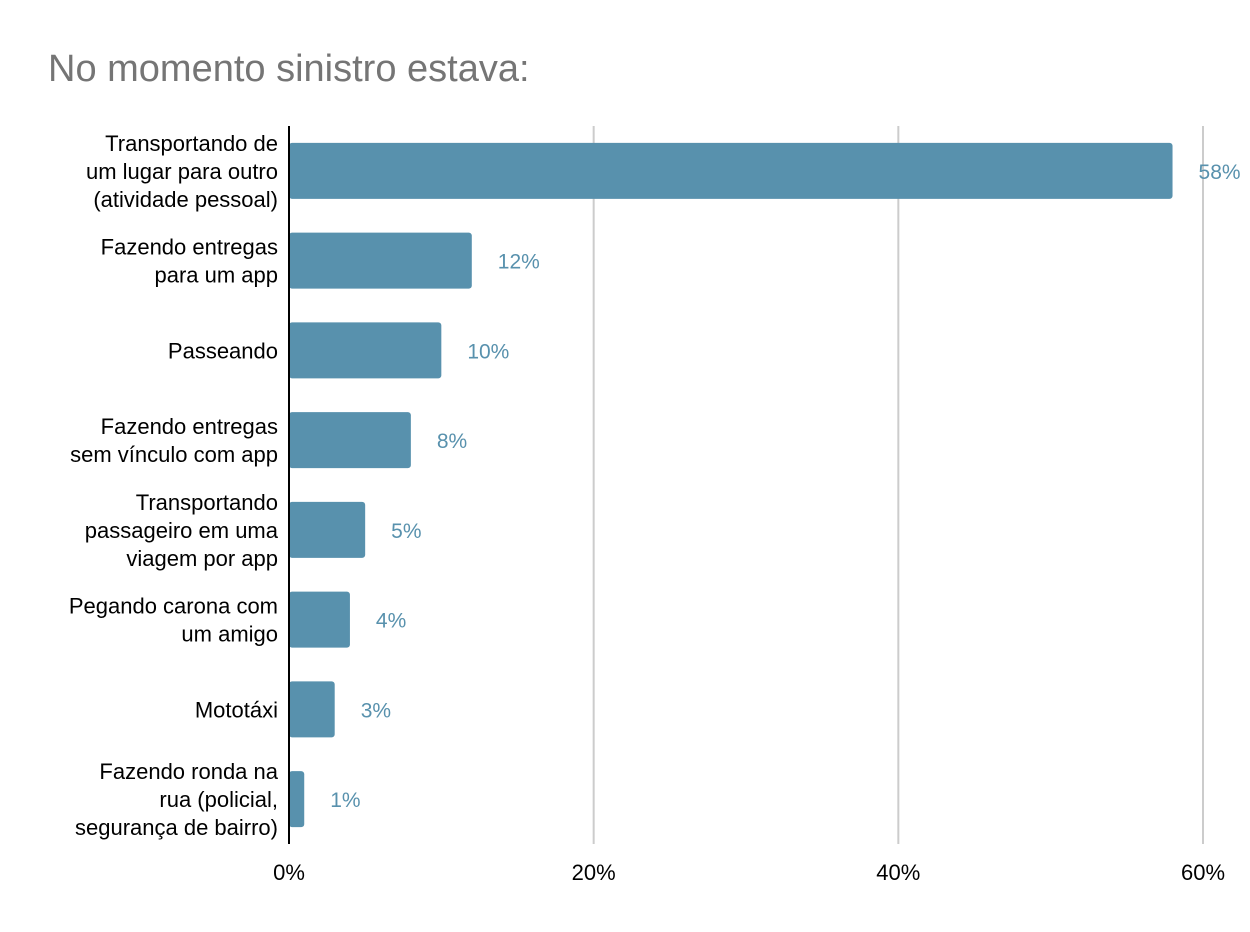  I want to click on category-label: Mototáxi, so click(236, 709).